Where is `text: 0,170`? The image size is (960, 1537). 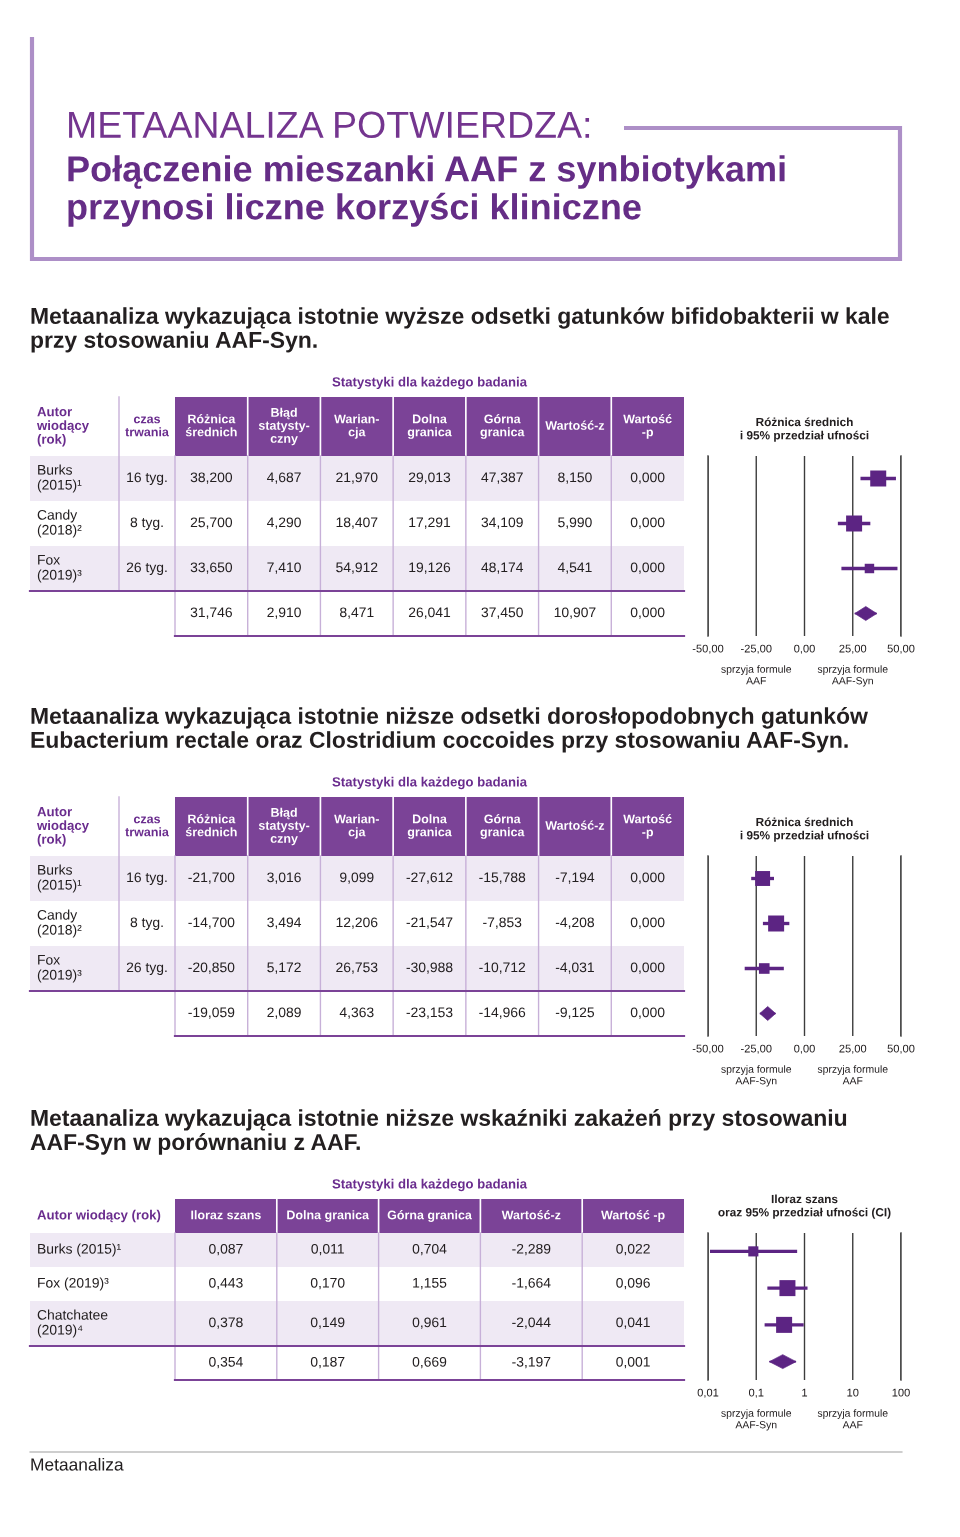
text: 0,170 is located at coordinates (327, 1283).